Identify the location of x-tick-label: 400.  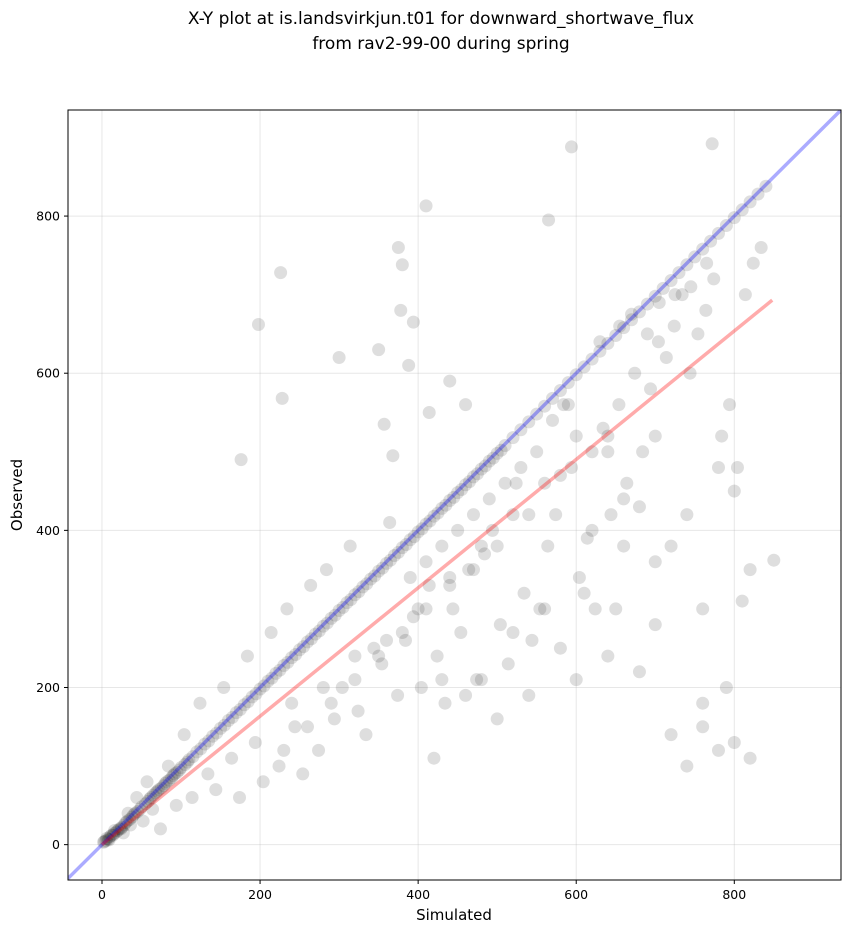
(418, 894).